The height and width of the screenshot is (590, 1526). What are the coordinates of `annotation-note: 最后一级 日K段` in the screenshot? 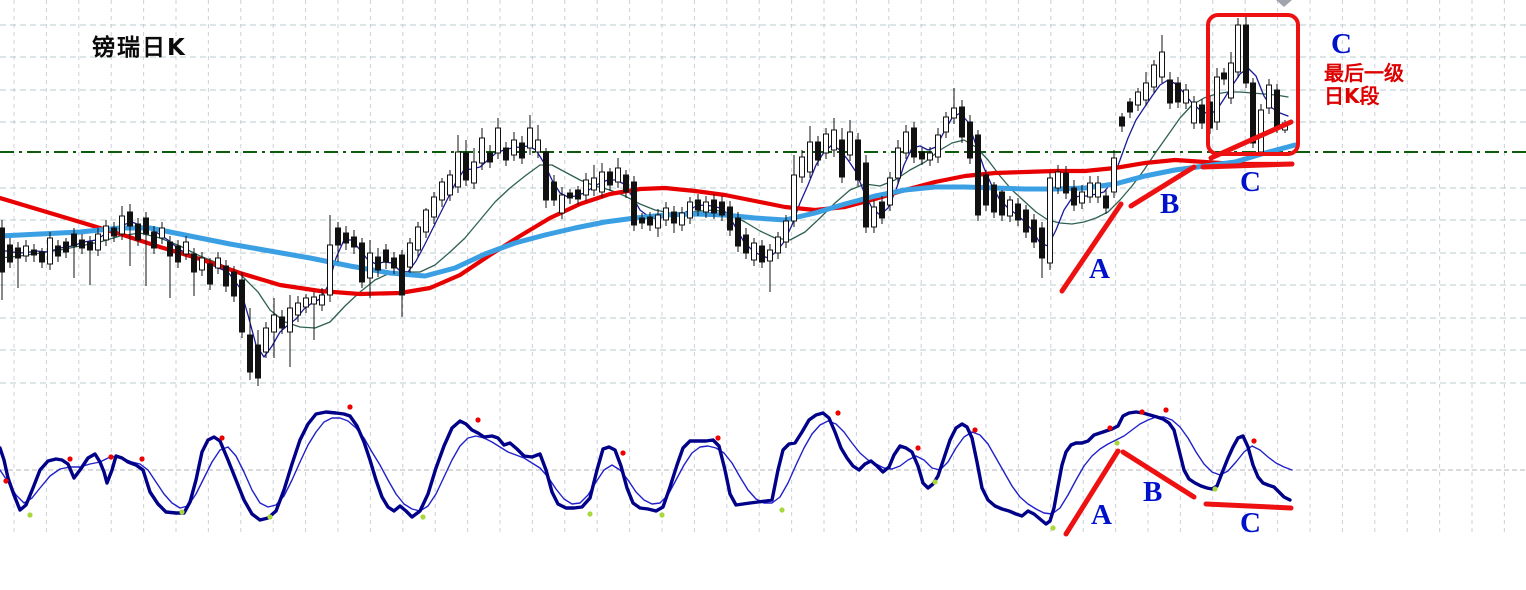 It's located at (1364, 85).